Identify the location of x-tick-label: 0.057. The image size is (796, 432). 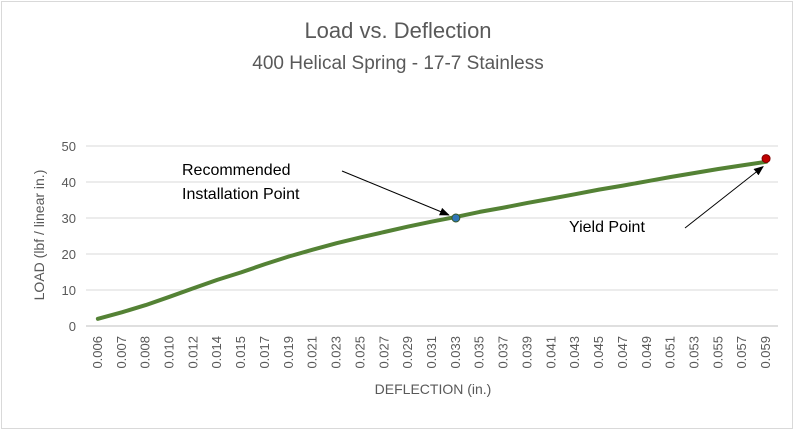
(741, 352).